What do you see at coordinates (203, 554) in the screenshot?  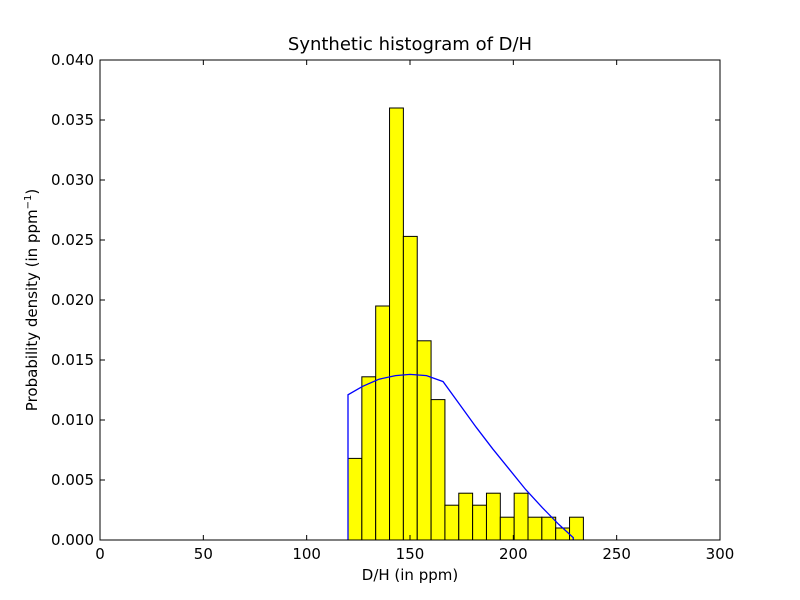 I see `x-tick-label: 50` at bounding box center [203, 554].